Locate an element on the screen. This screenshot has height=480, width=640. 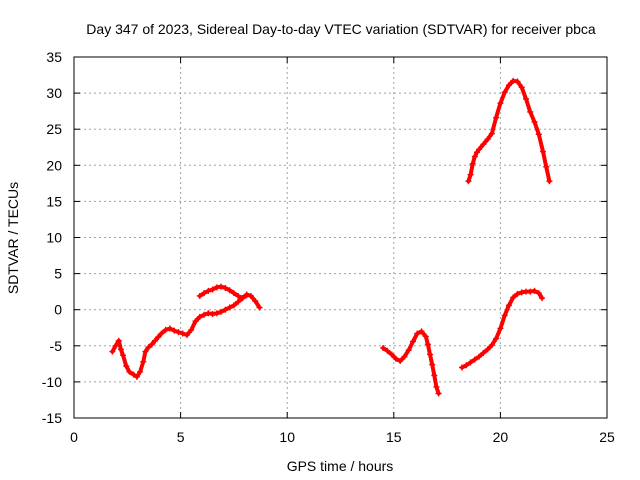
x-tick-label: 10 is located at coordinates (287, 437).